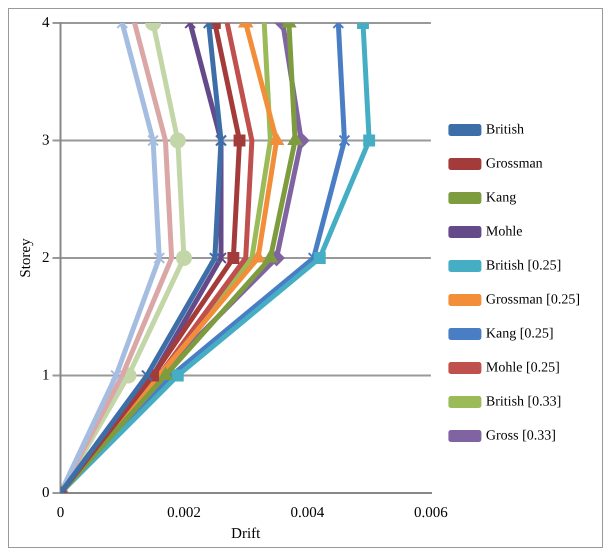  Describe the element at coordinates (184, 512) in the screenshot. I see `x-tick-label: 0.002` at that location.